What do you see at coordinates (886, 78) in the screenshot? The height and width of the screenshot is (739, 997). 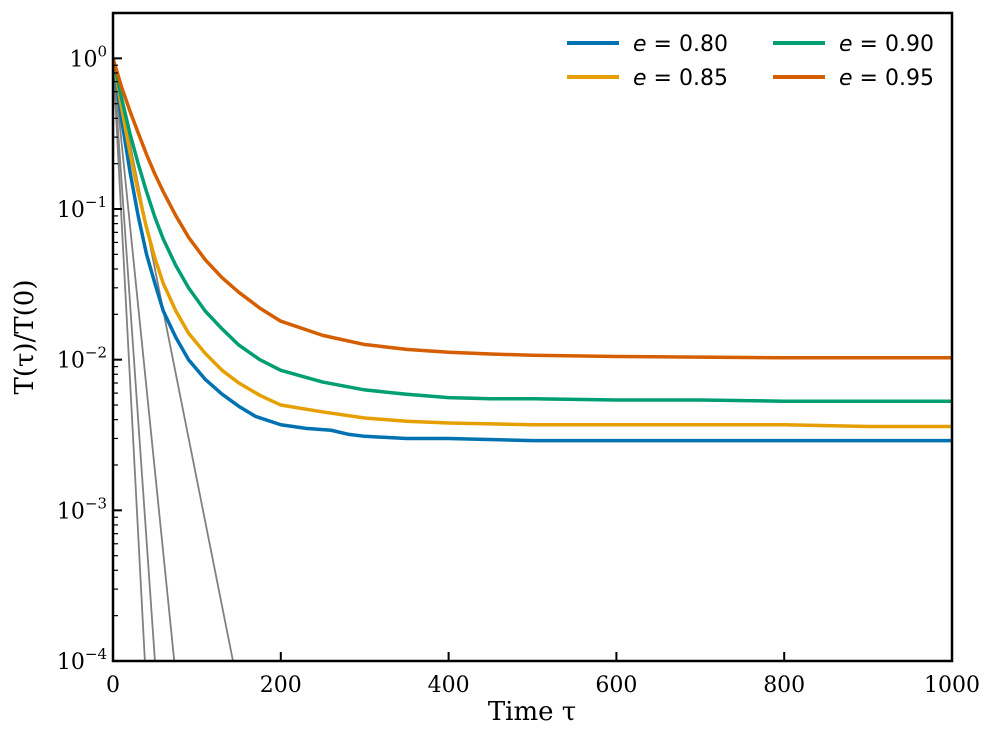 I see `legend-label: e = 0.95` at bounding box center [886, 78].